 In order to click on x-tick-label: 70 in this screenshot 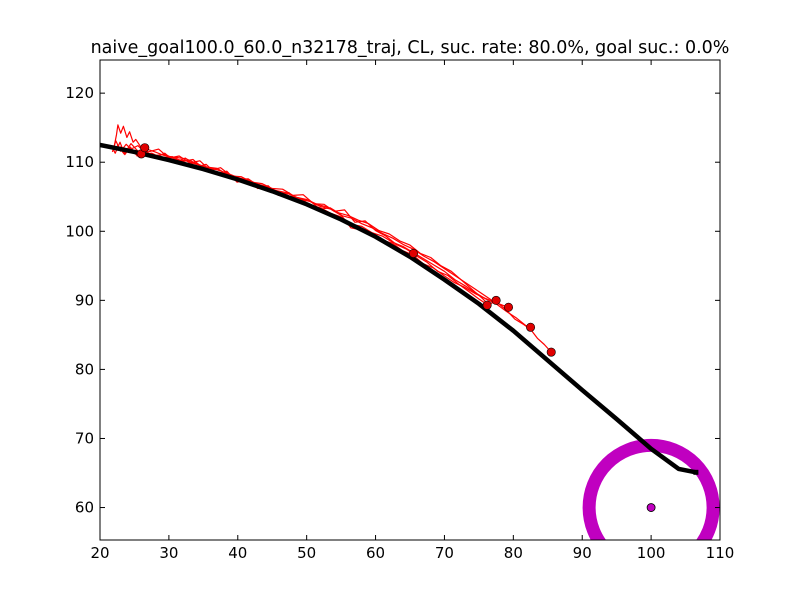, I will do `click(444, 553)`.